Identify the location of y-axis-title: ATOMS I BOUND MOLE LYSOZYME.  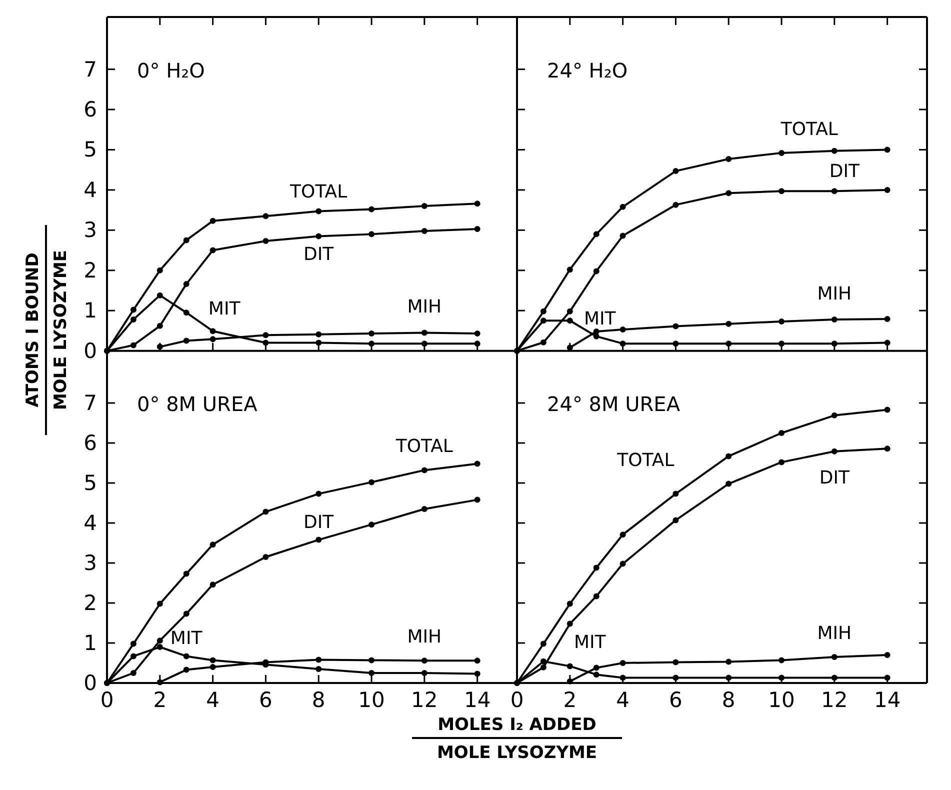
(47, 330).